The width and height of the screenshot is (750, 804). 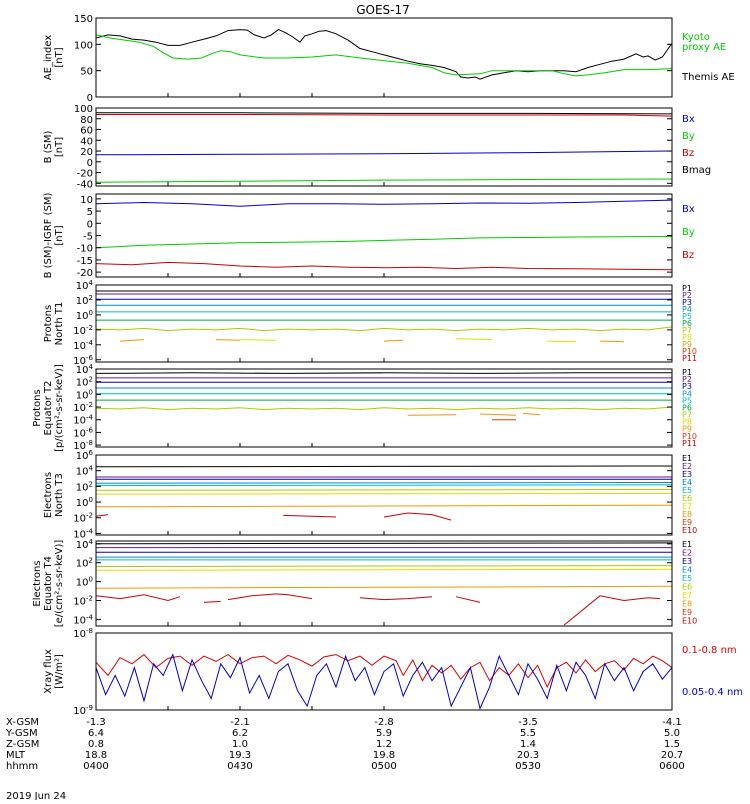 What do you see at coordinates (689, 436) in the screenshot?
I see `legend-pequator-9: P10` at bounding box center [689, 436].